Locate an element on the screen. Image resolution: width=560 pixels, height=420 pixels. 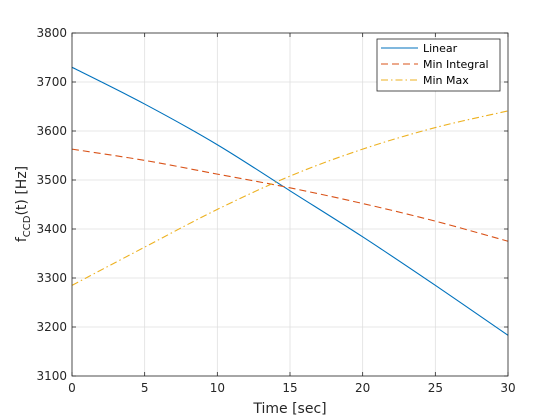
legend: Linear Min Integral Min Max is located at coordinates (438, 65).